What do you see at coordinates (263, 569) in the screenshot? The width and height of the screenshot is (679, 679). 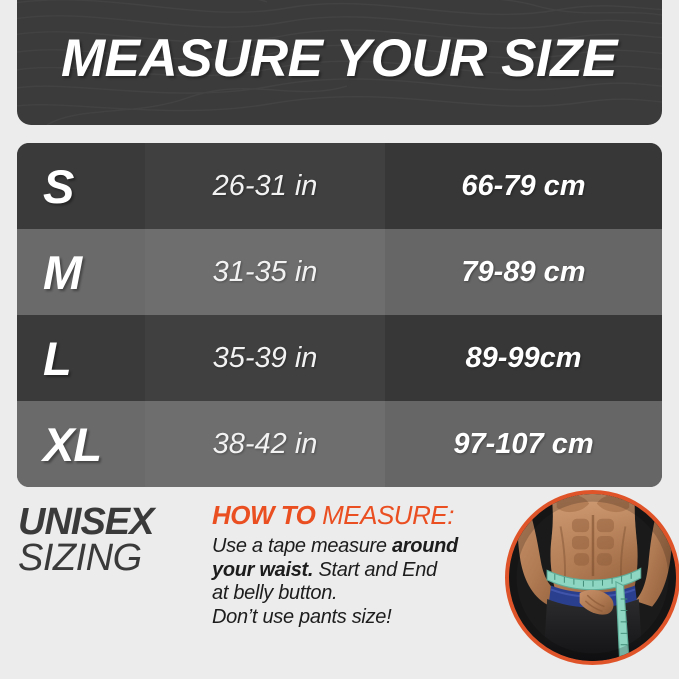 I see `instruction-2-bold: your waist.` at bounding box center [263, 569].